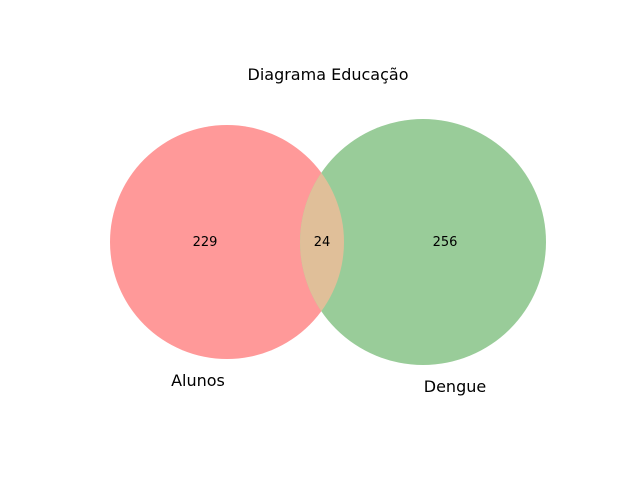  I want to click on set-label-alunos: Alunos, so click(198, 380).